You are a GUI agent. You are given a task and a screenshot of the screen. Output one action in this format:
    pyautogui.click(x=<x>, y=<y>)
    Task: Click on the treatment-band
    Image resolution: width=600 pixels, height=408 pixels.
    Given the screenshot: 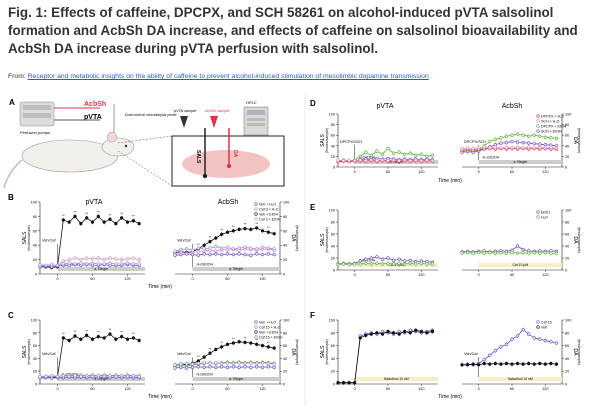 What is the action you would take?
    pyautogui.click(x=396, y=379)
    